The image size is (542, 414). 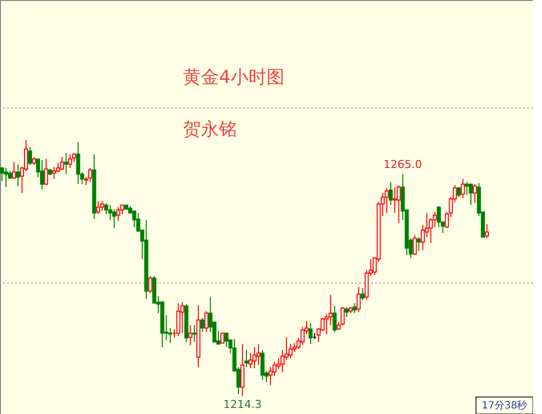 I want to click on annotation: 1265.0, so click(x=403, y=165).